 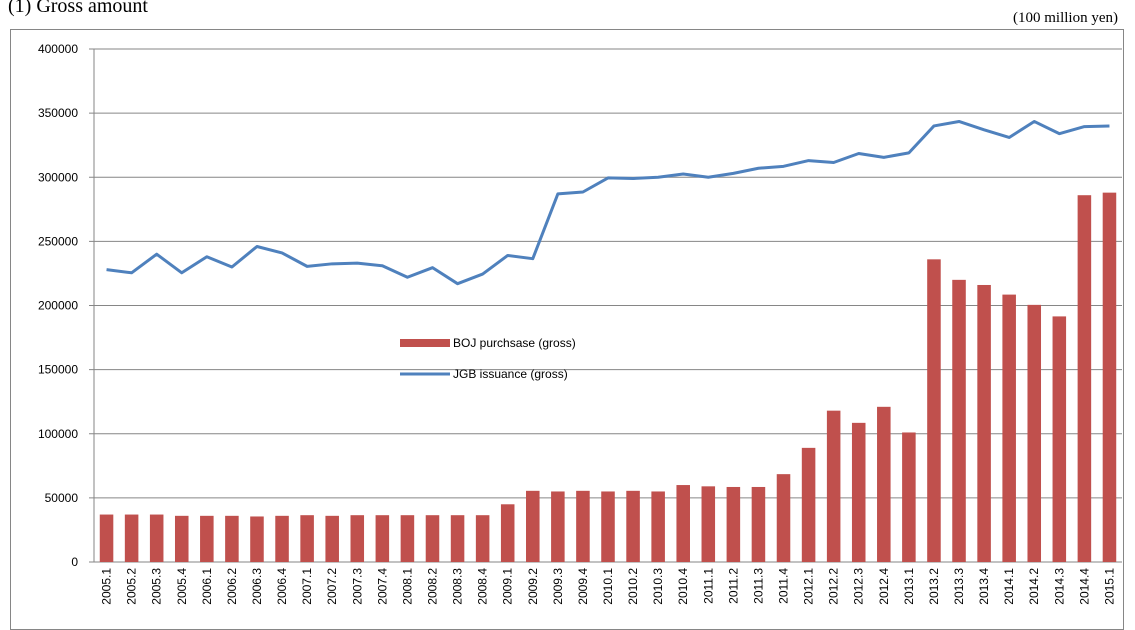 What do you see at coordinates (425, 343) in the screenshot?
I see `legend-swatch` at bounding box center [425, 343].